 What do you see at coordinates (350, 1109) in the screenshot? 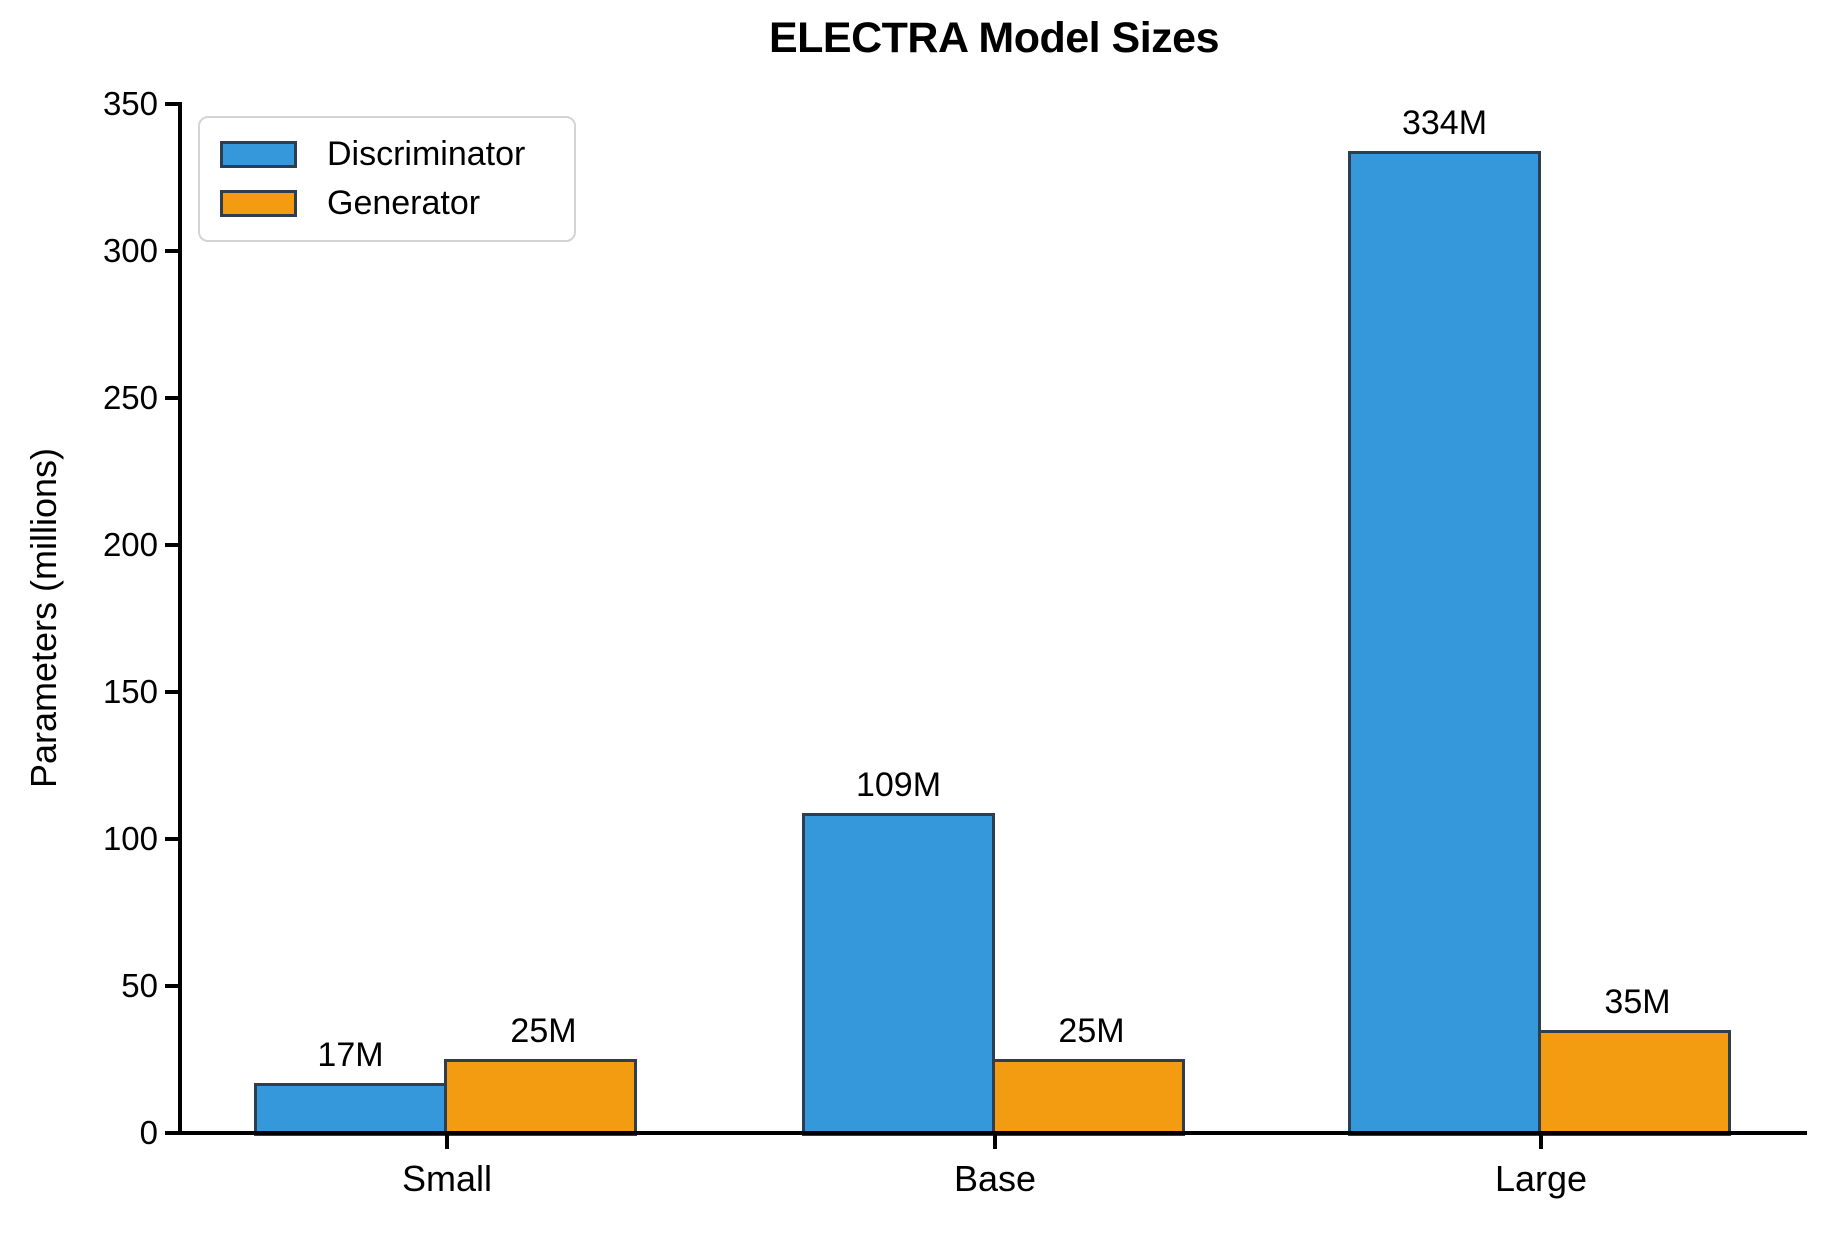
I see `bar-discriminator-small` at bounding box center [350, 1109].